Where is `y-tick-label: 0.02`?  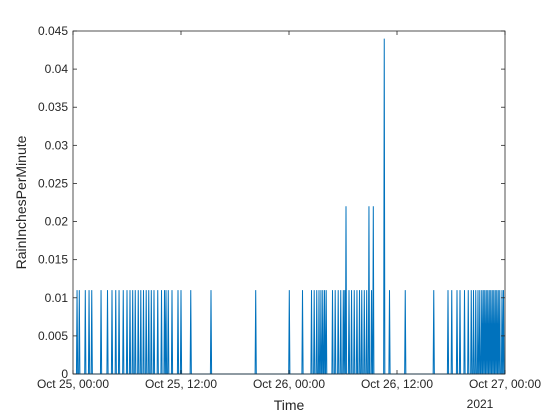 y-tick-label: 0.02 is located at coordinates (57, 222).